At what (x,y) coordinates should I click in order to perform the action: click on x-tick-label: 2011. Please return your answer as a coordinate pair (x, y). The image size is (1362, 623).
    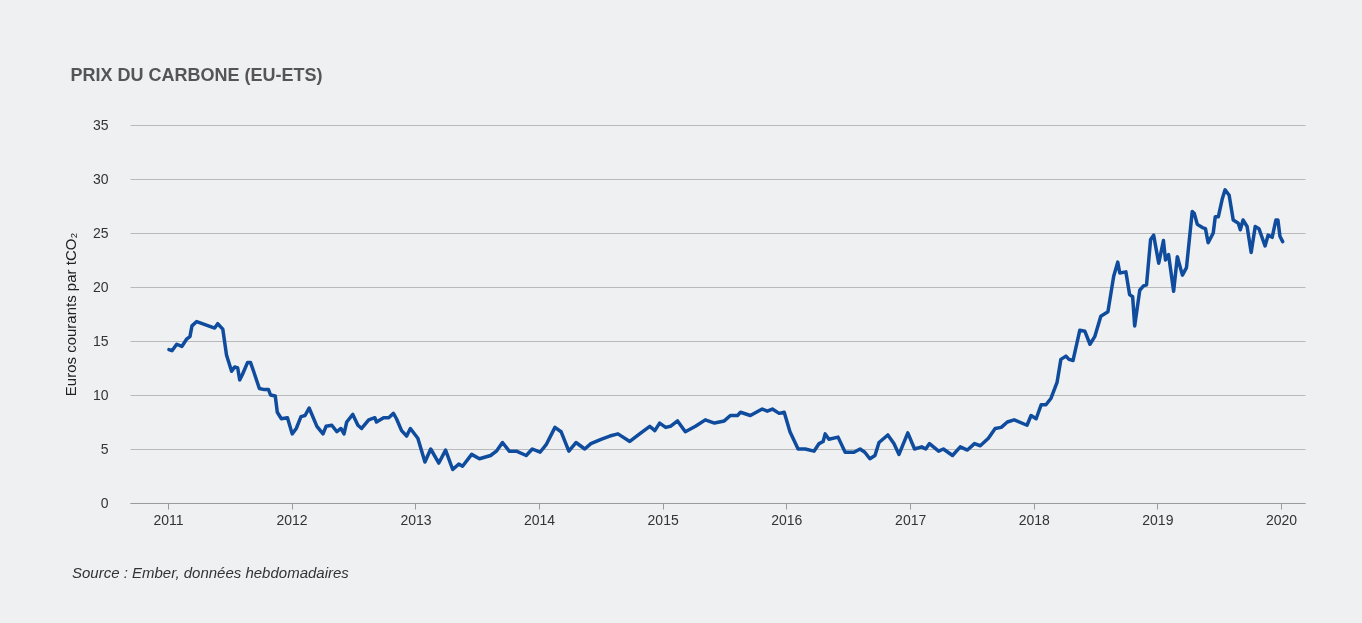
    Looking at the image, I should click on (168, 519).